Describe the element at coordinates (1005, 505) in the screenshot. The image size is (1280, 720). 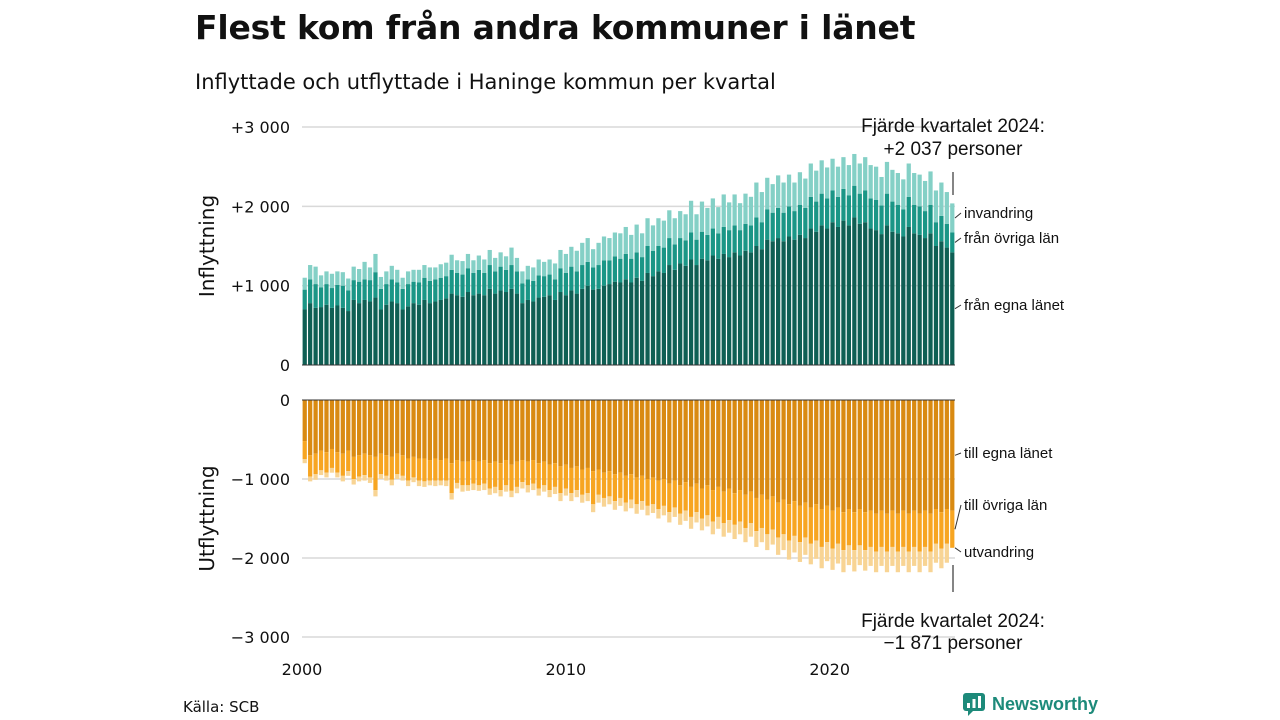
I see `series-label: till övriga län` at that location.